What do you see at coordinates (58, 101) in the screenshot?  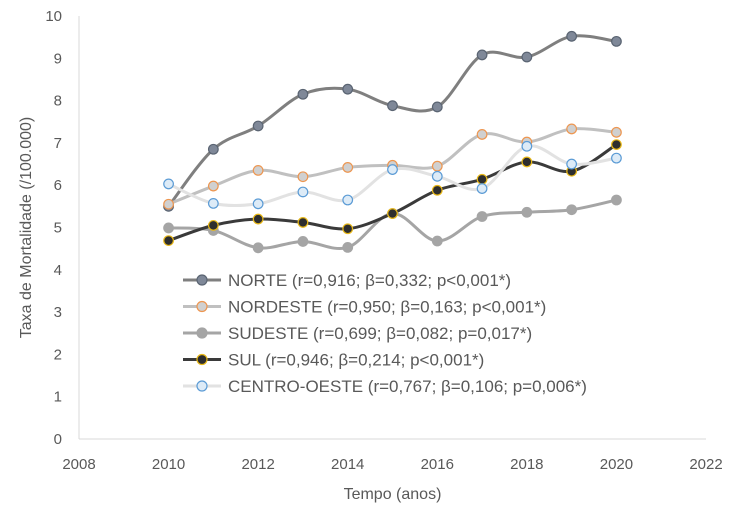 I see `y-tick-label: 8` at bounding box center [58, 101].